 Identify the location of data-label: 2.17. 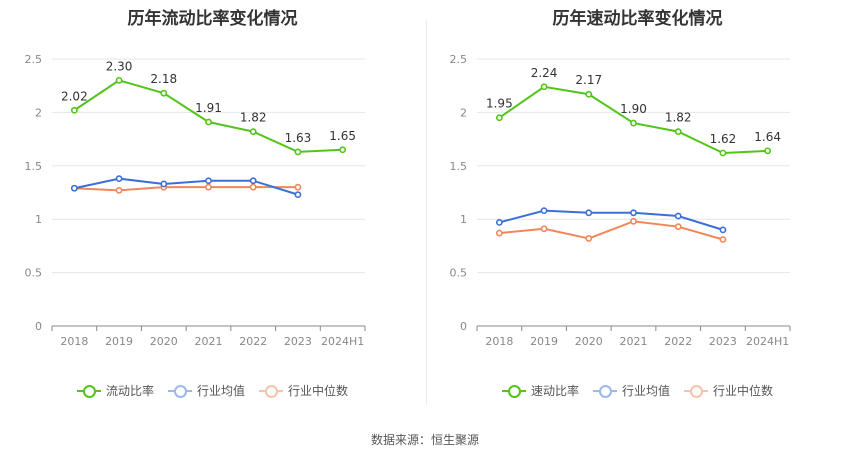
(588, 80).